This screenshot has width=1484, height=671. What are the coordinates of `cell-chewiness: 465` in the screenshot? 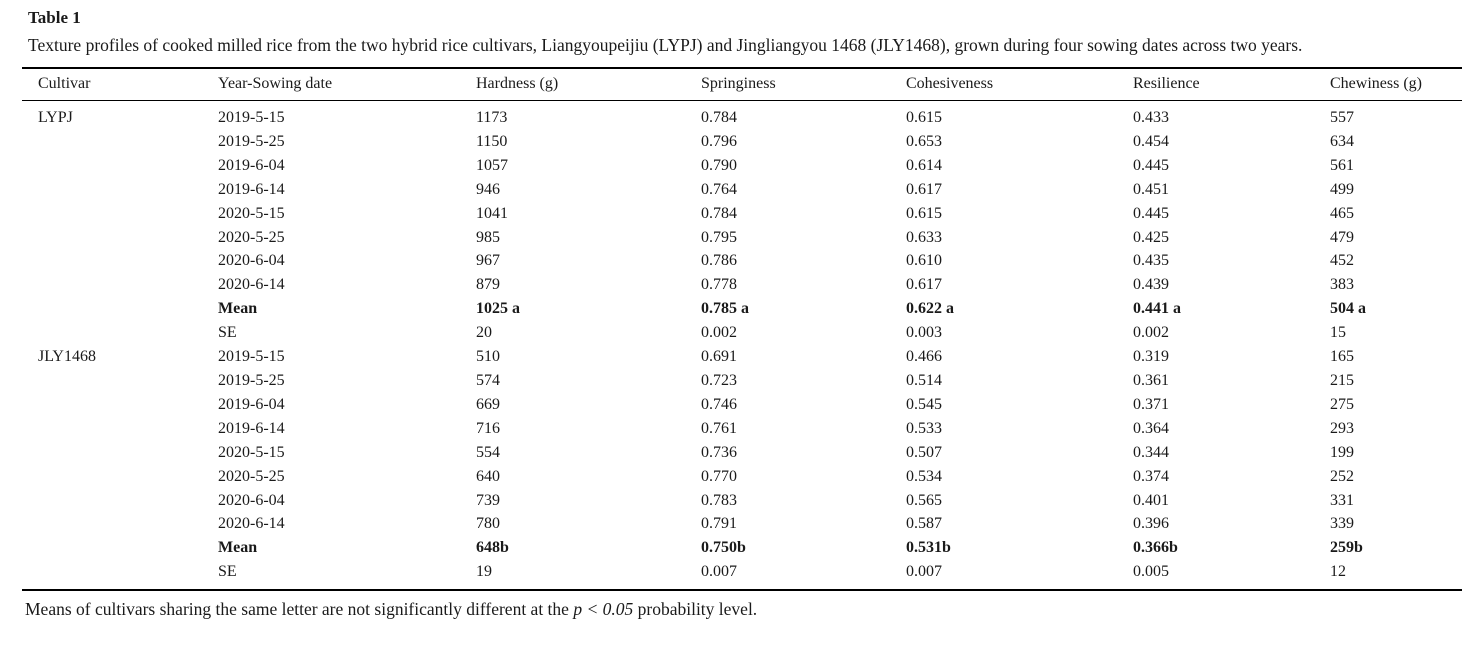 It's located at (1342, 213).